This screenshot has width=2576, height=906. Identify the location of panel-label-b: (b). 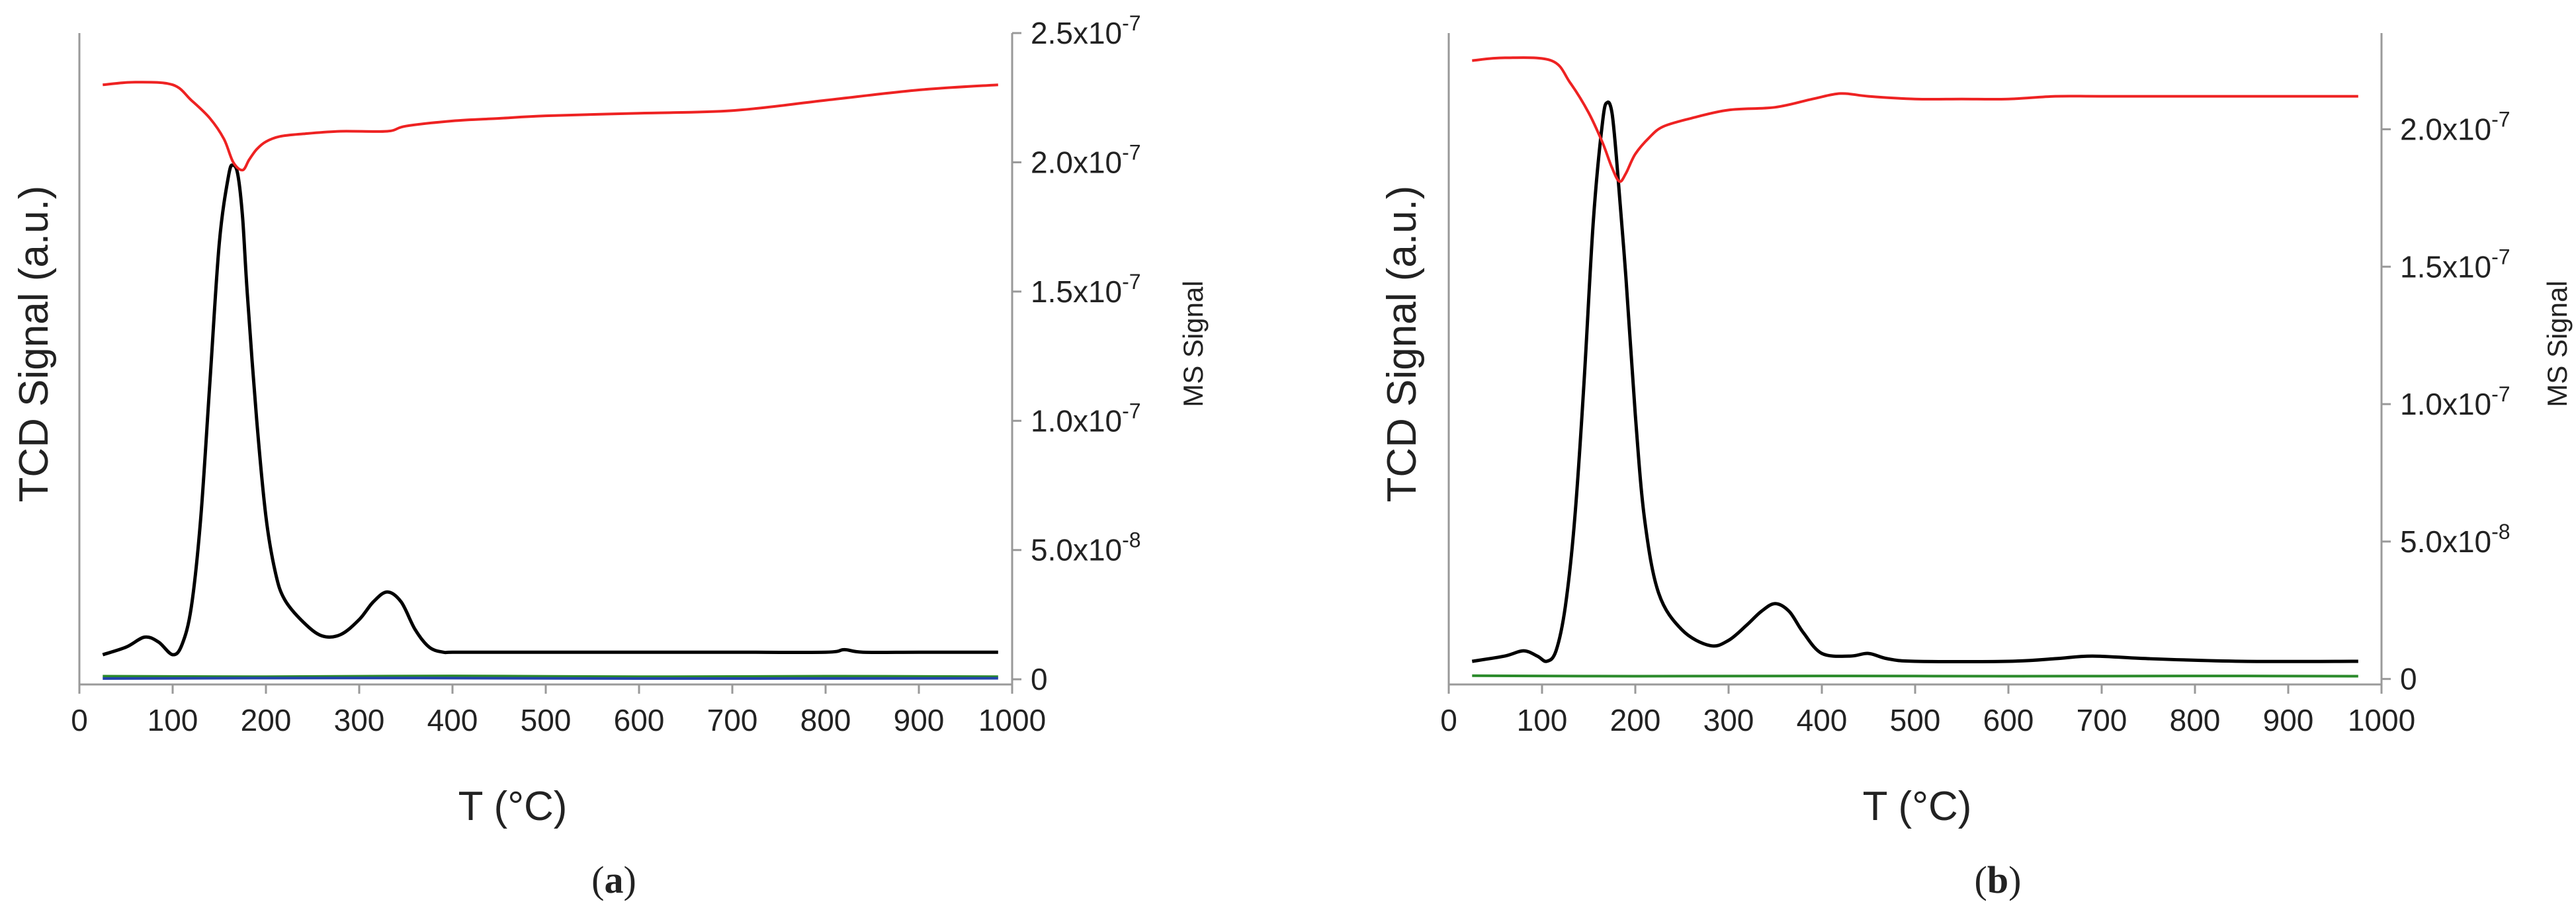
(1998, 879).